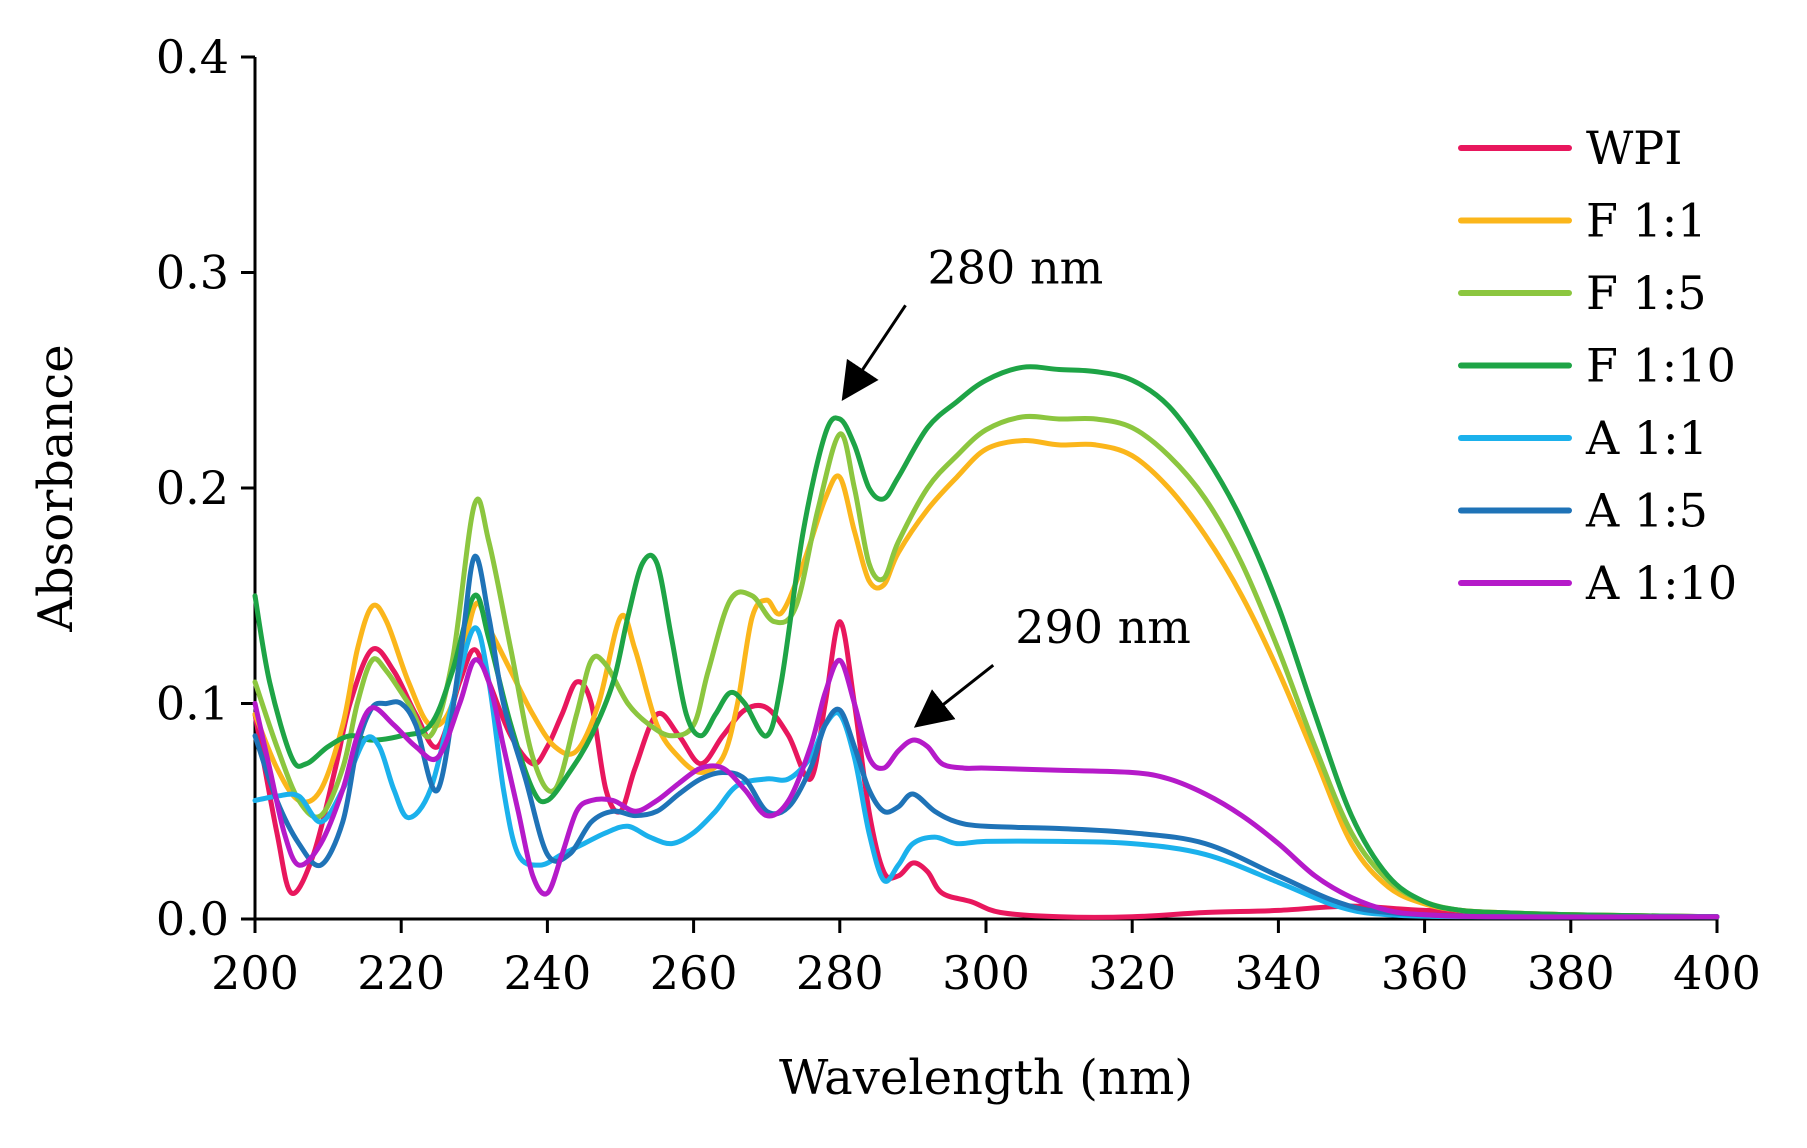 This screenshot has width=1807, height=1148. What do you see at coordinates (1278, 973) in the screenshot?
I see `x-tick-label: 340` at bounding box center [1278, 973].